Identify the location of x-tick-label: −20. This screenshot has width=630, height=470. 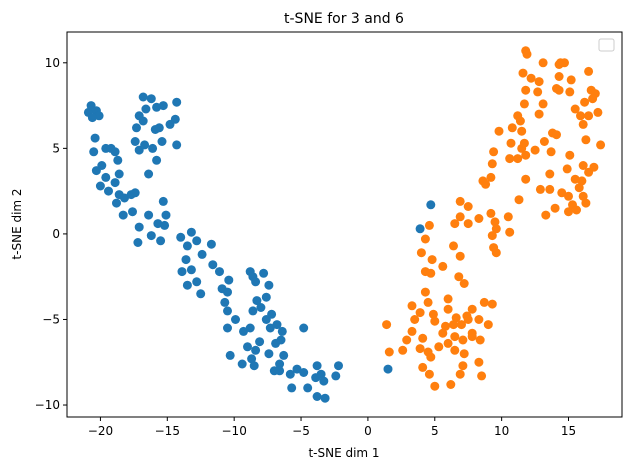
(100, 431).